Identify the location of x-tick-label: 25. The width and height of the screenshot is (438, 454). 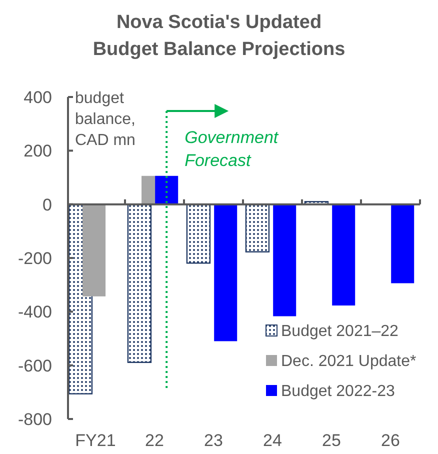
(331, 440).